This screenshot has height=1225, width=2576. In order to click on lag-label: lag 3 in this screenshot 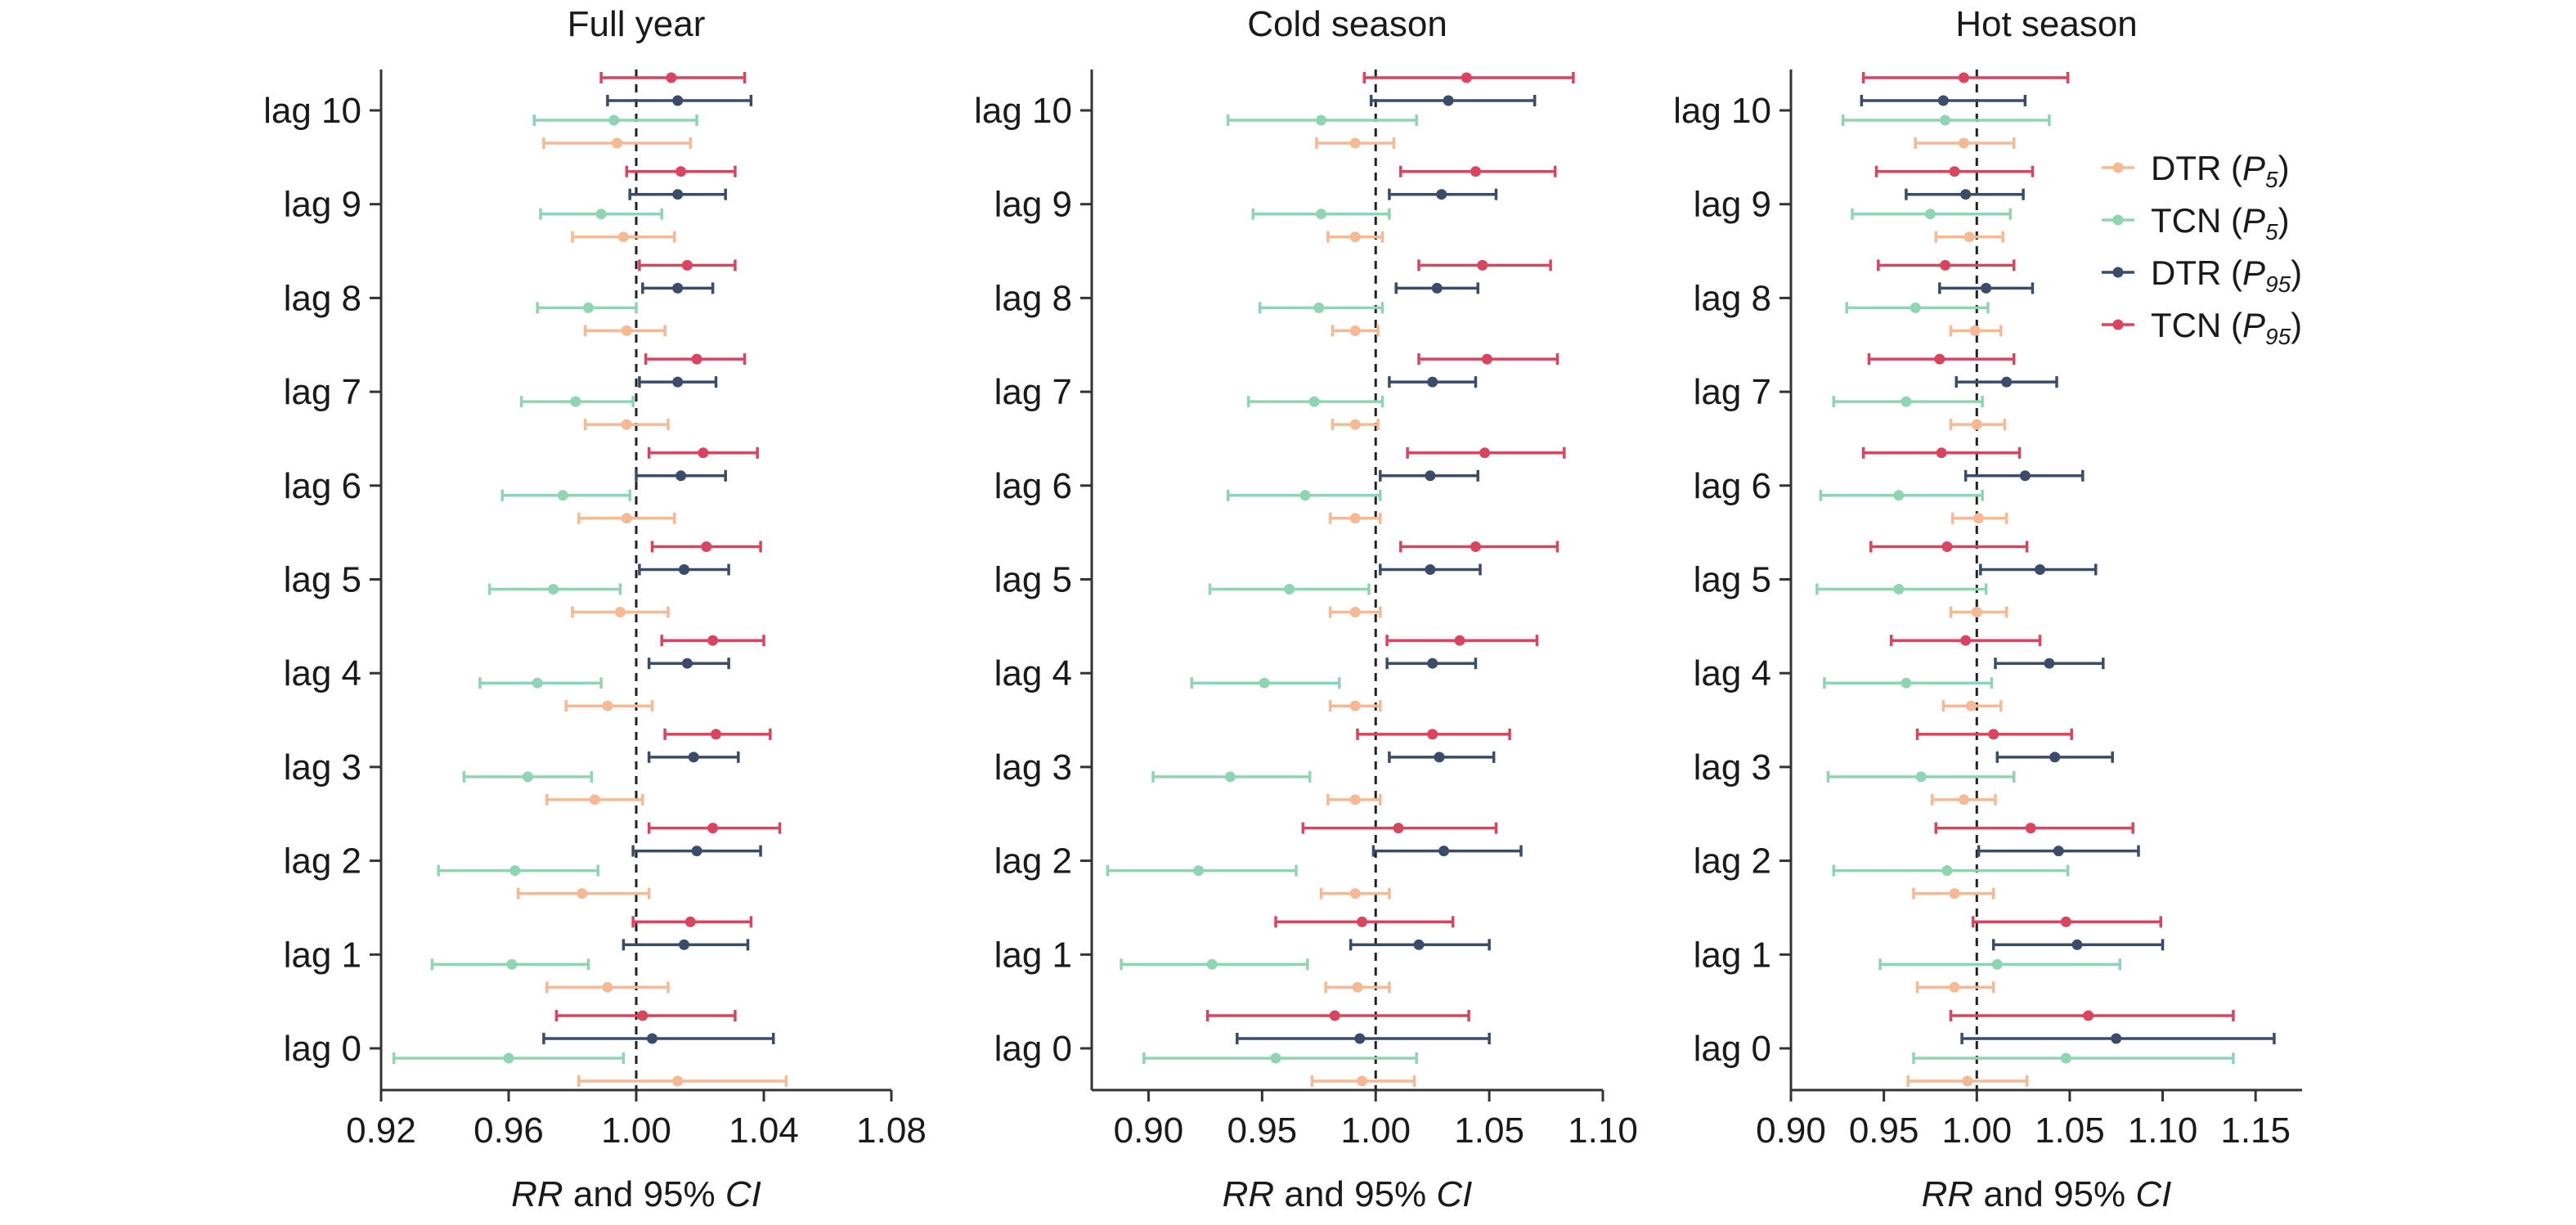, I will do `click(1033, 768)`.